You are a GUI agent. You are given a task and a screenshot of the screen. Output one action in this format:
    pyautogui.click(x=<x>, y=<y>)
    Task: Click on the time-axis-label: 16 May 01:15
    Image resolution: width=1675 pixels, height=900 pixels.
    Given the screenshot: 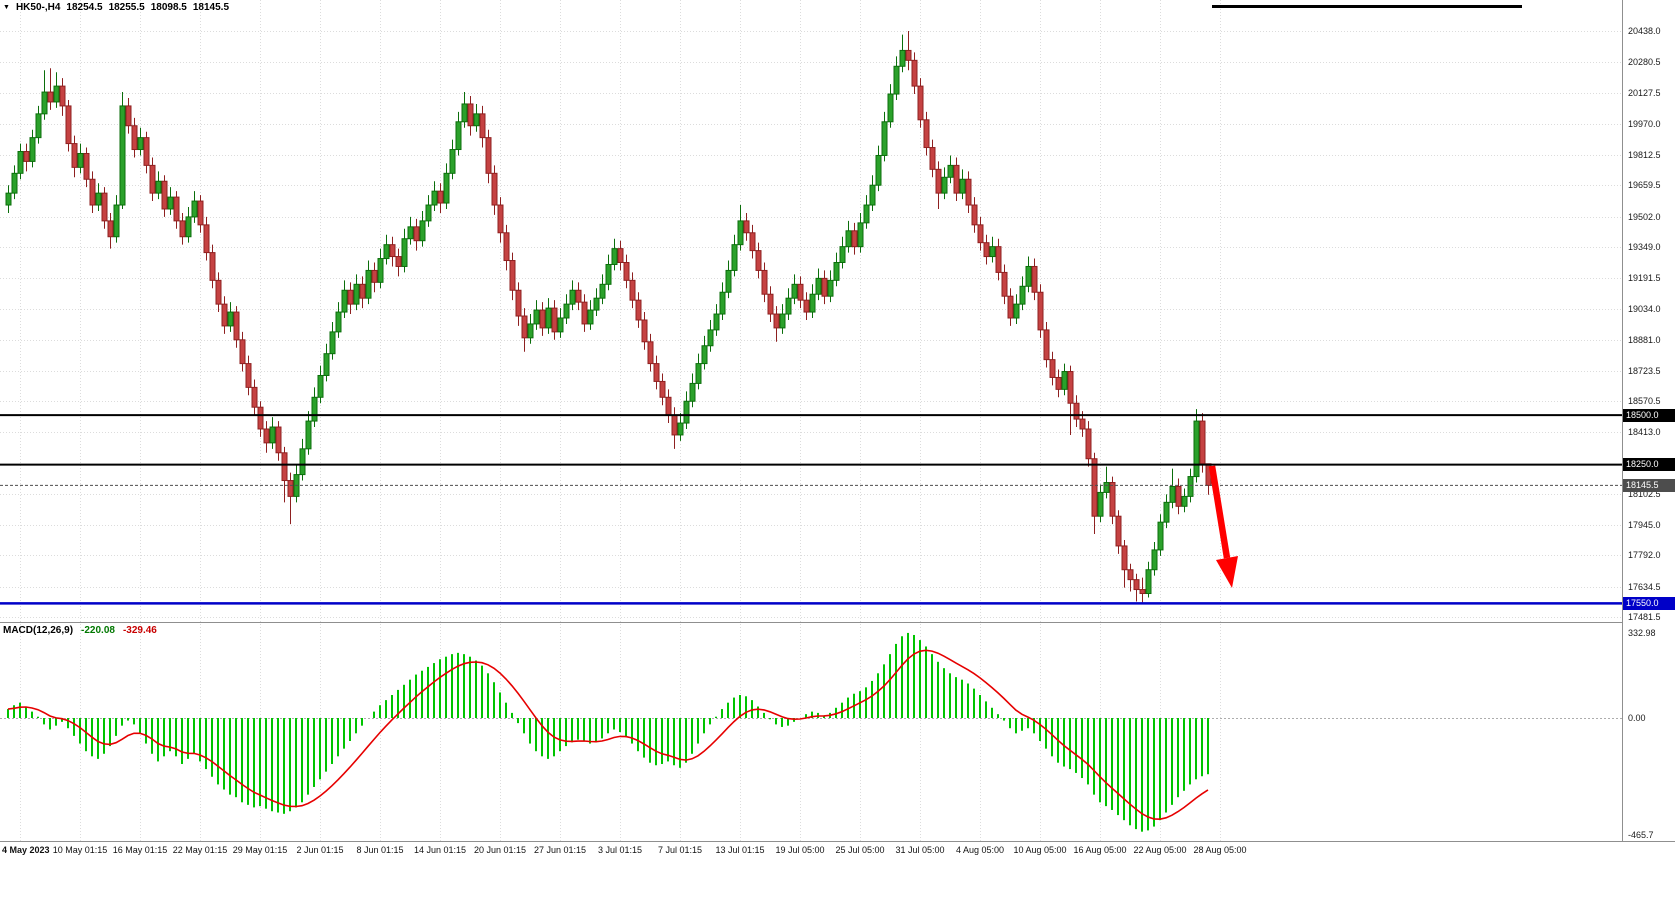 What is the action you would take?
    pyautogui.click(x=140, y=850)
    